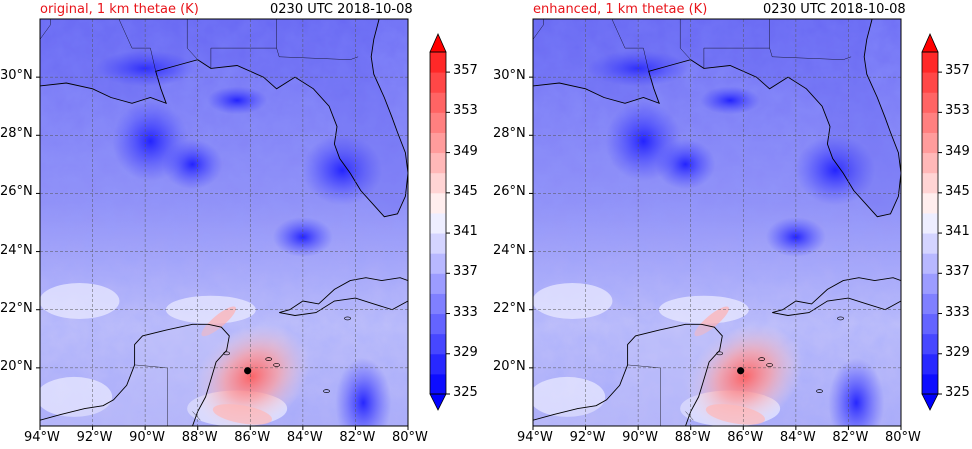 The image size is (972, 449). Describe the element at coordinates (465, 191) in the screenshot. I see `colorbar-tick-label: 345` at that location.